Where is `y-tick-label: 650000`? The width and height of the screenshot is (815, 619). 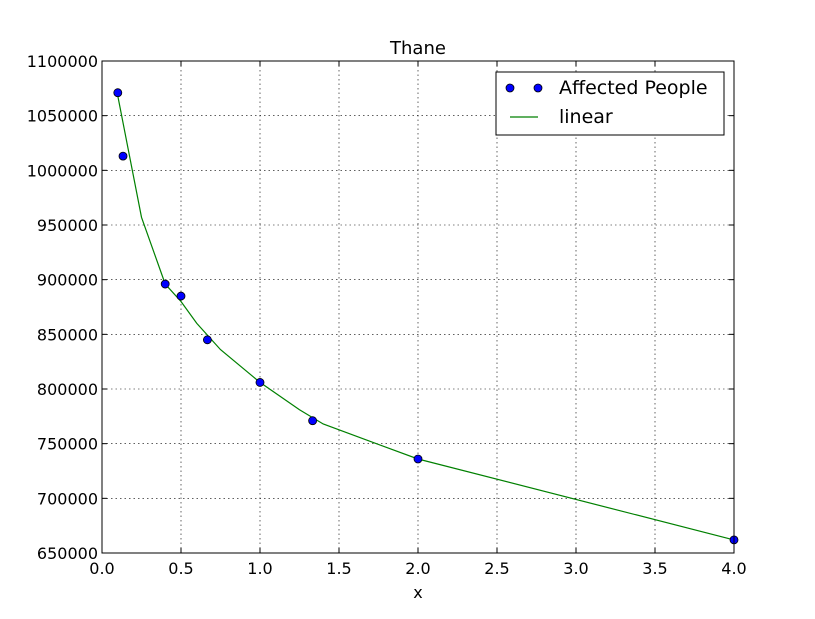
y-tick-label: 650000 is located at coordinates (67, 553).